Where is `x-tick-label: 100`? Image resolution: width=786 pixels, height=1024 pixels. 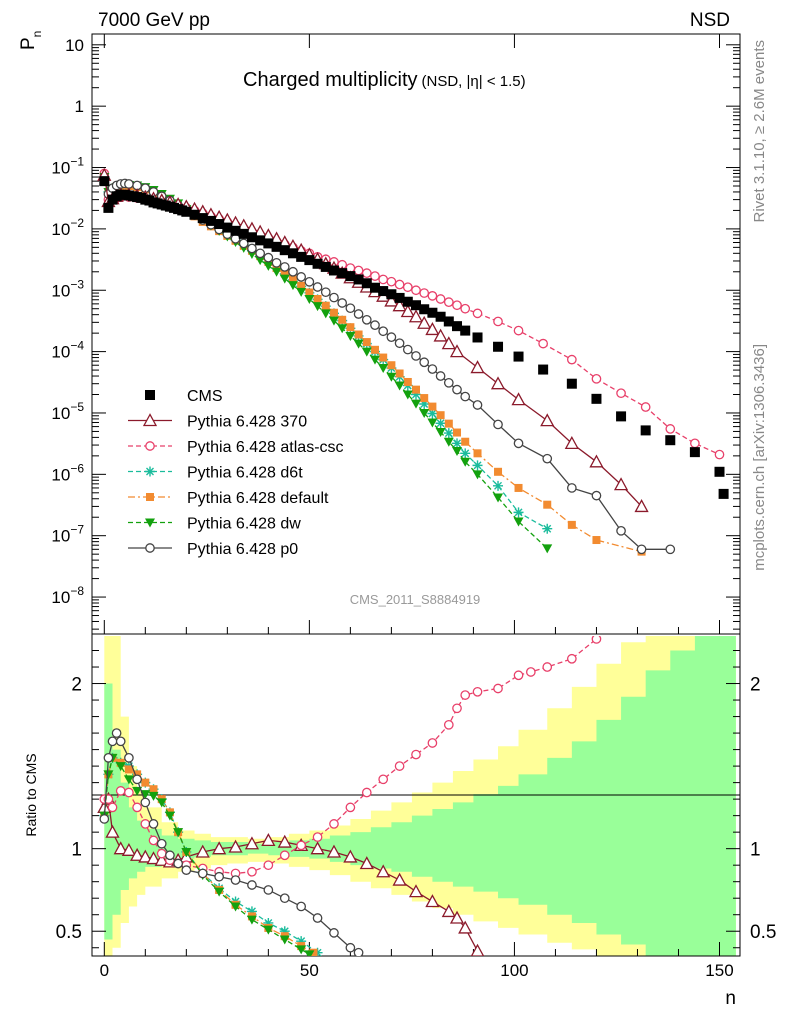
x-tick-label: 100 is located at coordinates (514, 970).